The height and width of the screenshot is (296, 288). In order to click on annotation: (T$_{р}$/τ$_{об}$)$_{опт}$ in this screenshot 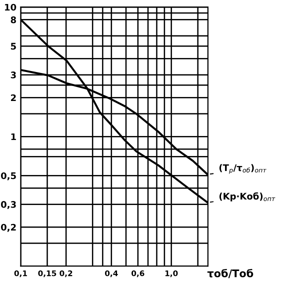, I will do `click(242, 169)`.